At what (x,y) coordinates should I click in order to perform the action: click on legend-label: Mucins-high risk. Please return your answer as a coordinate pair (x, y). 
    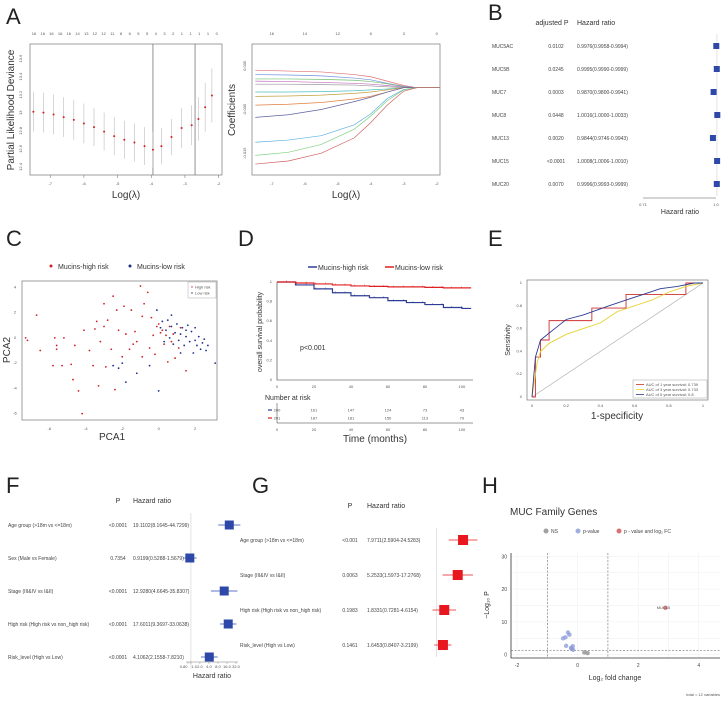
    Looking at the image, I should click on (343, 268).